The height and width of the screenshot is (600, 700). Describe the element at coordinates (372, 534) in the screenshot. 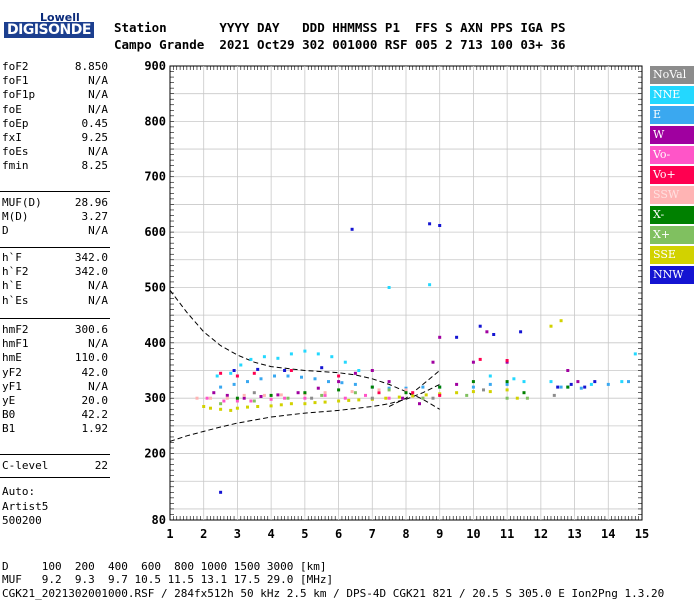

I see `x-tick-label: 7` at that location.